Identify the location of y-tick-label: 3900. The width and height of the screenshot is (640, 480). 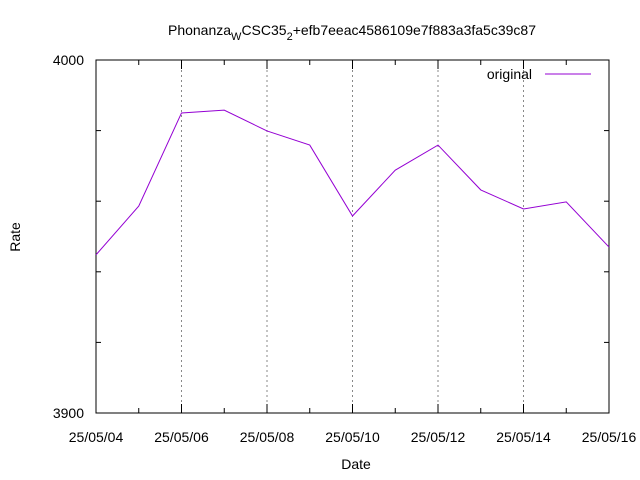
(68, 413).